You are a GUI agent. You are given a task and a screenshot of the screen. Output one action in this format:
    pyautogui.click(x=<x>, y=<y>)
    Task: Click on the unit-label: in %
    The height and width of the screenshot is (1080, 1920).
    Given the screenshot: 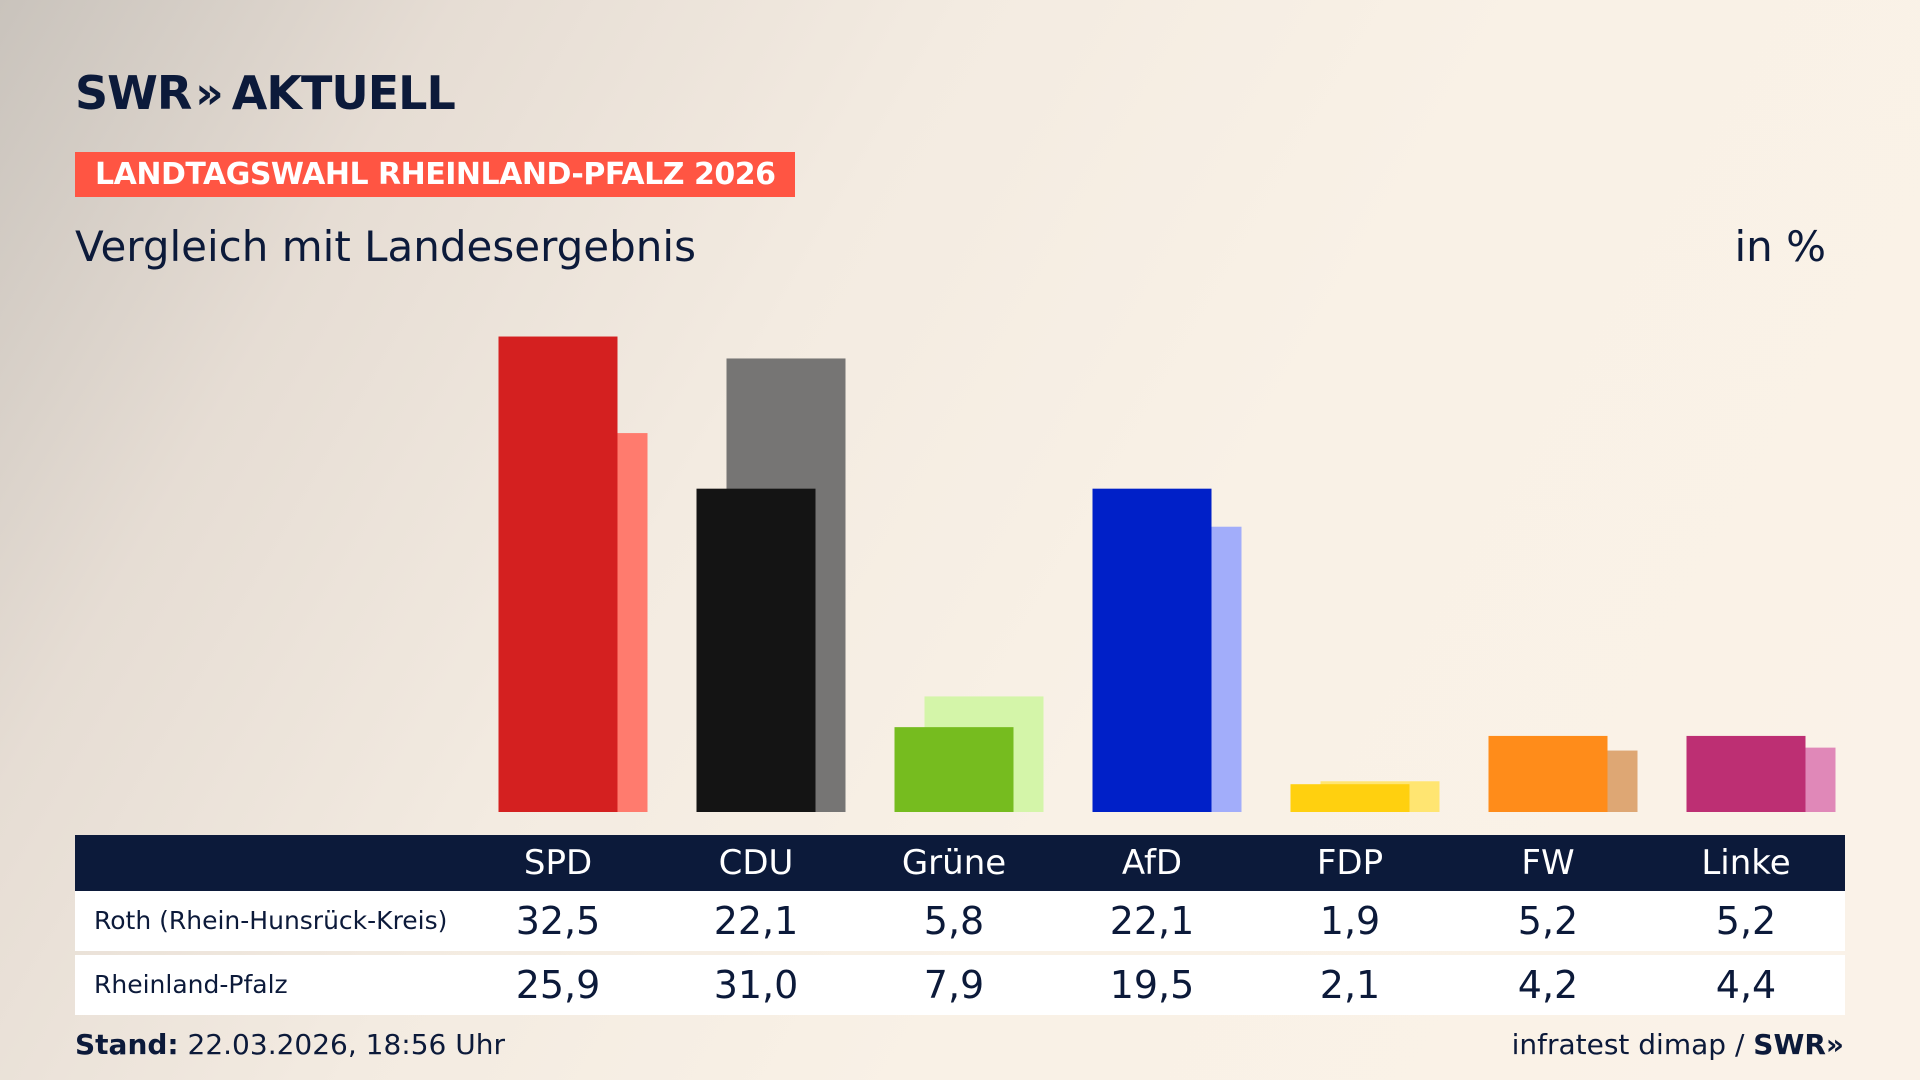 What is the action you would take?
    pyautogui.click(x=1780, y=246)
    